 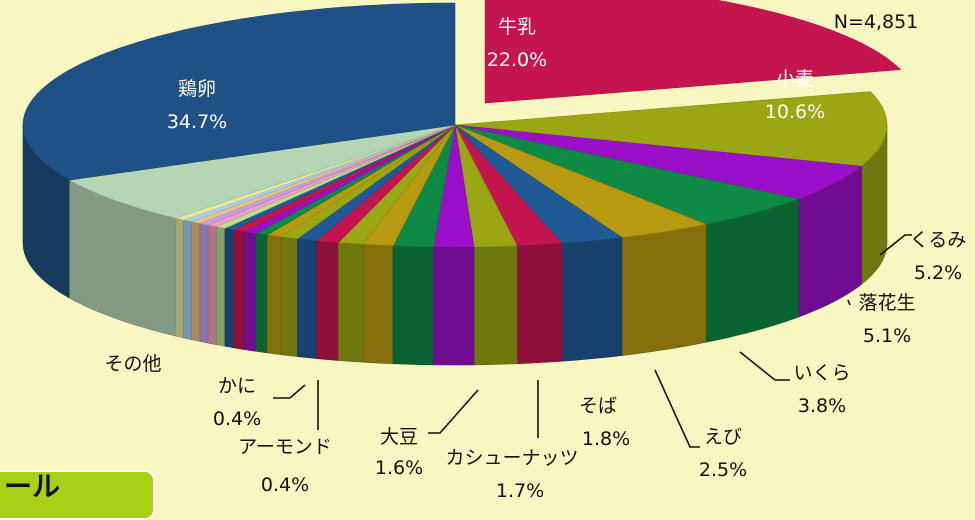 What do you see at coordinates (517, 60) in the screenshot?
I see `slice-value-milk: 22.0%` at bounding box center [517, 60].